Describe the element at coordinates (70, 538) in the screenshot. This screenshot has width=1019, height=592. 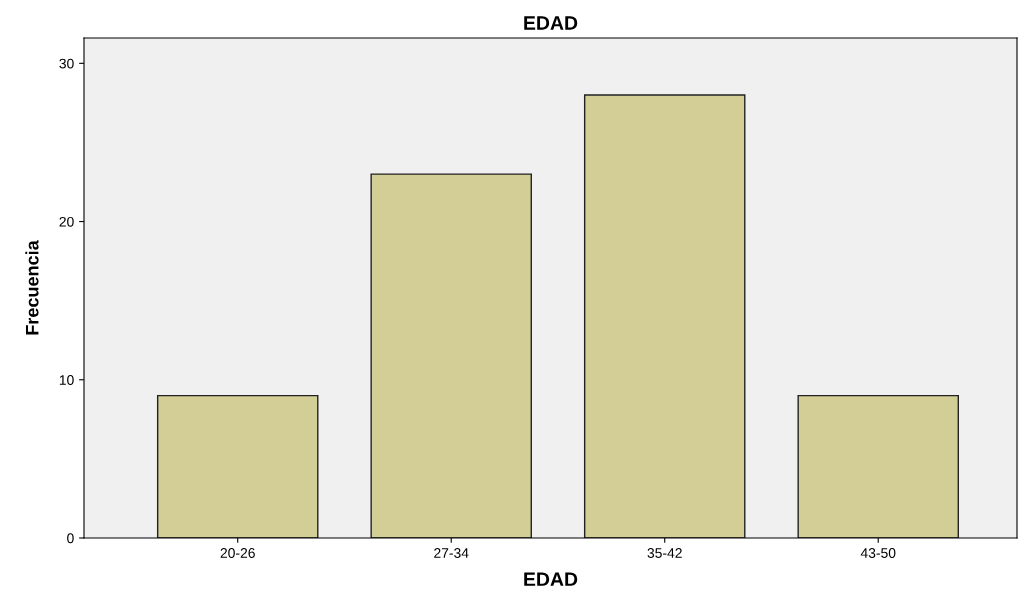
I see `y-tick-label: 0` at that location.